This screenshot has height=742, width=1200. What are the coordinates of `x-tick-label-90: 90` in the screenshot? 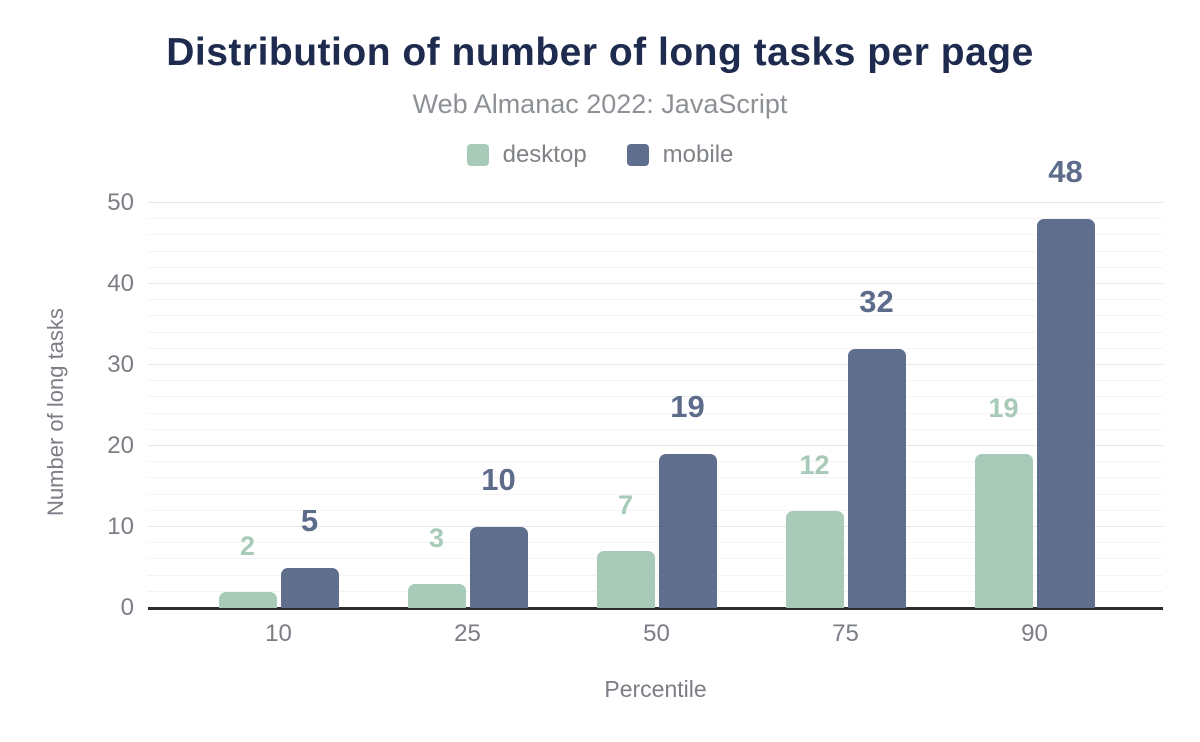 It's located at (1034, 633).